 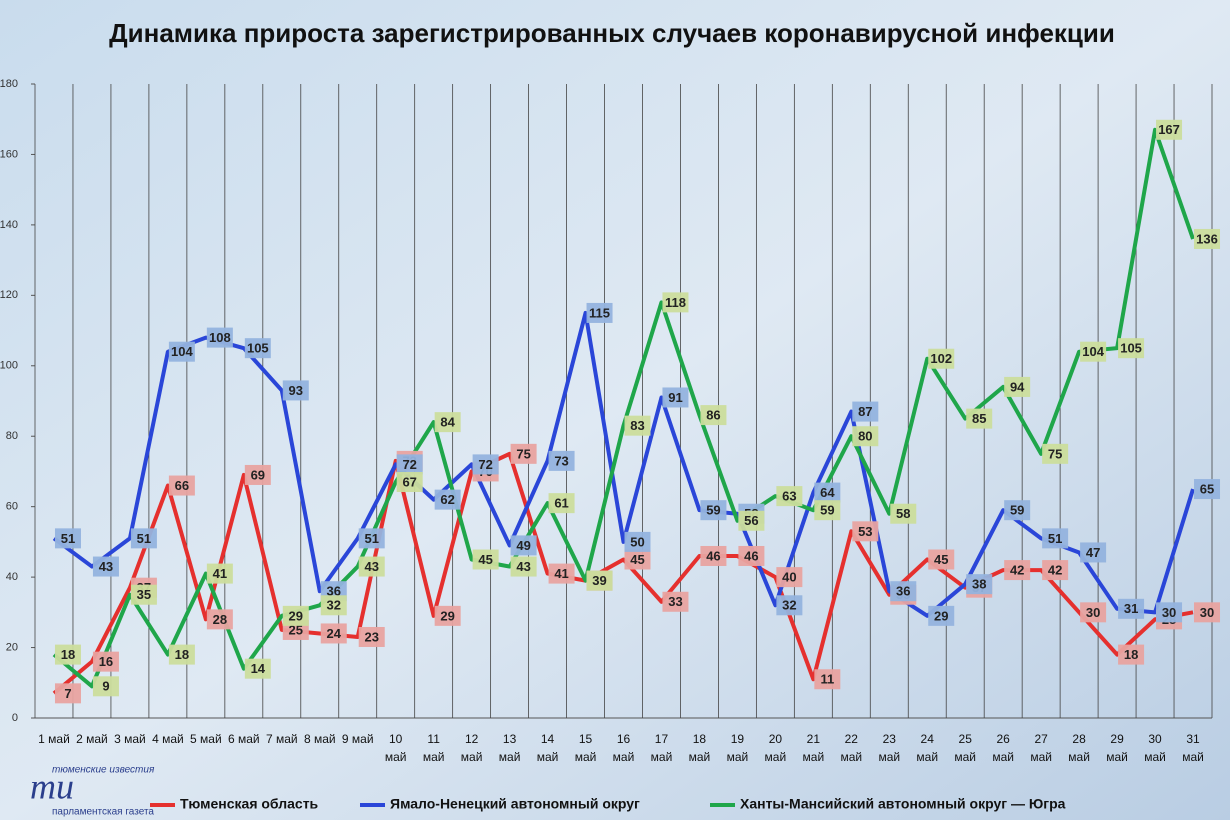 I want to click on x-tick-label: 2 май, so click(x=92, y=739).